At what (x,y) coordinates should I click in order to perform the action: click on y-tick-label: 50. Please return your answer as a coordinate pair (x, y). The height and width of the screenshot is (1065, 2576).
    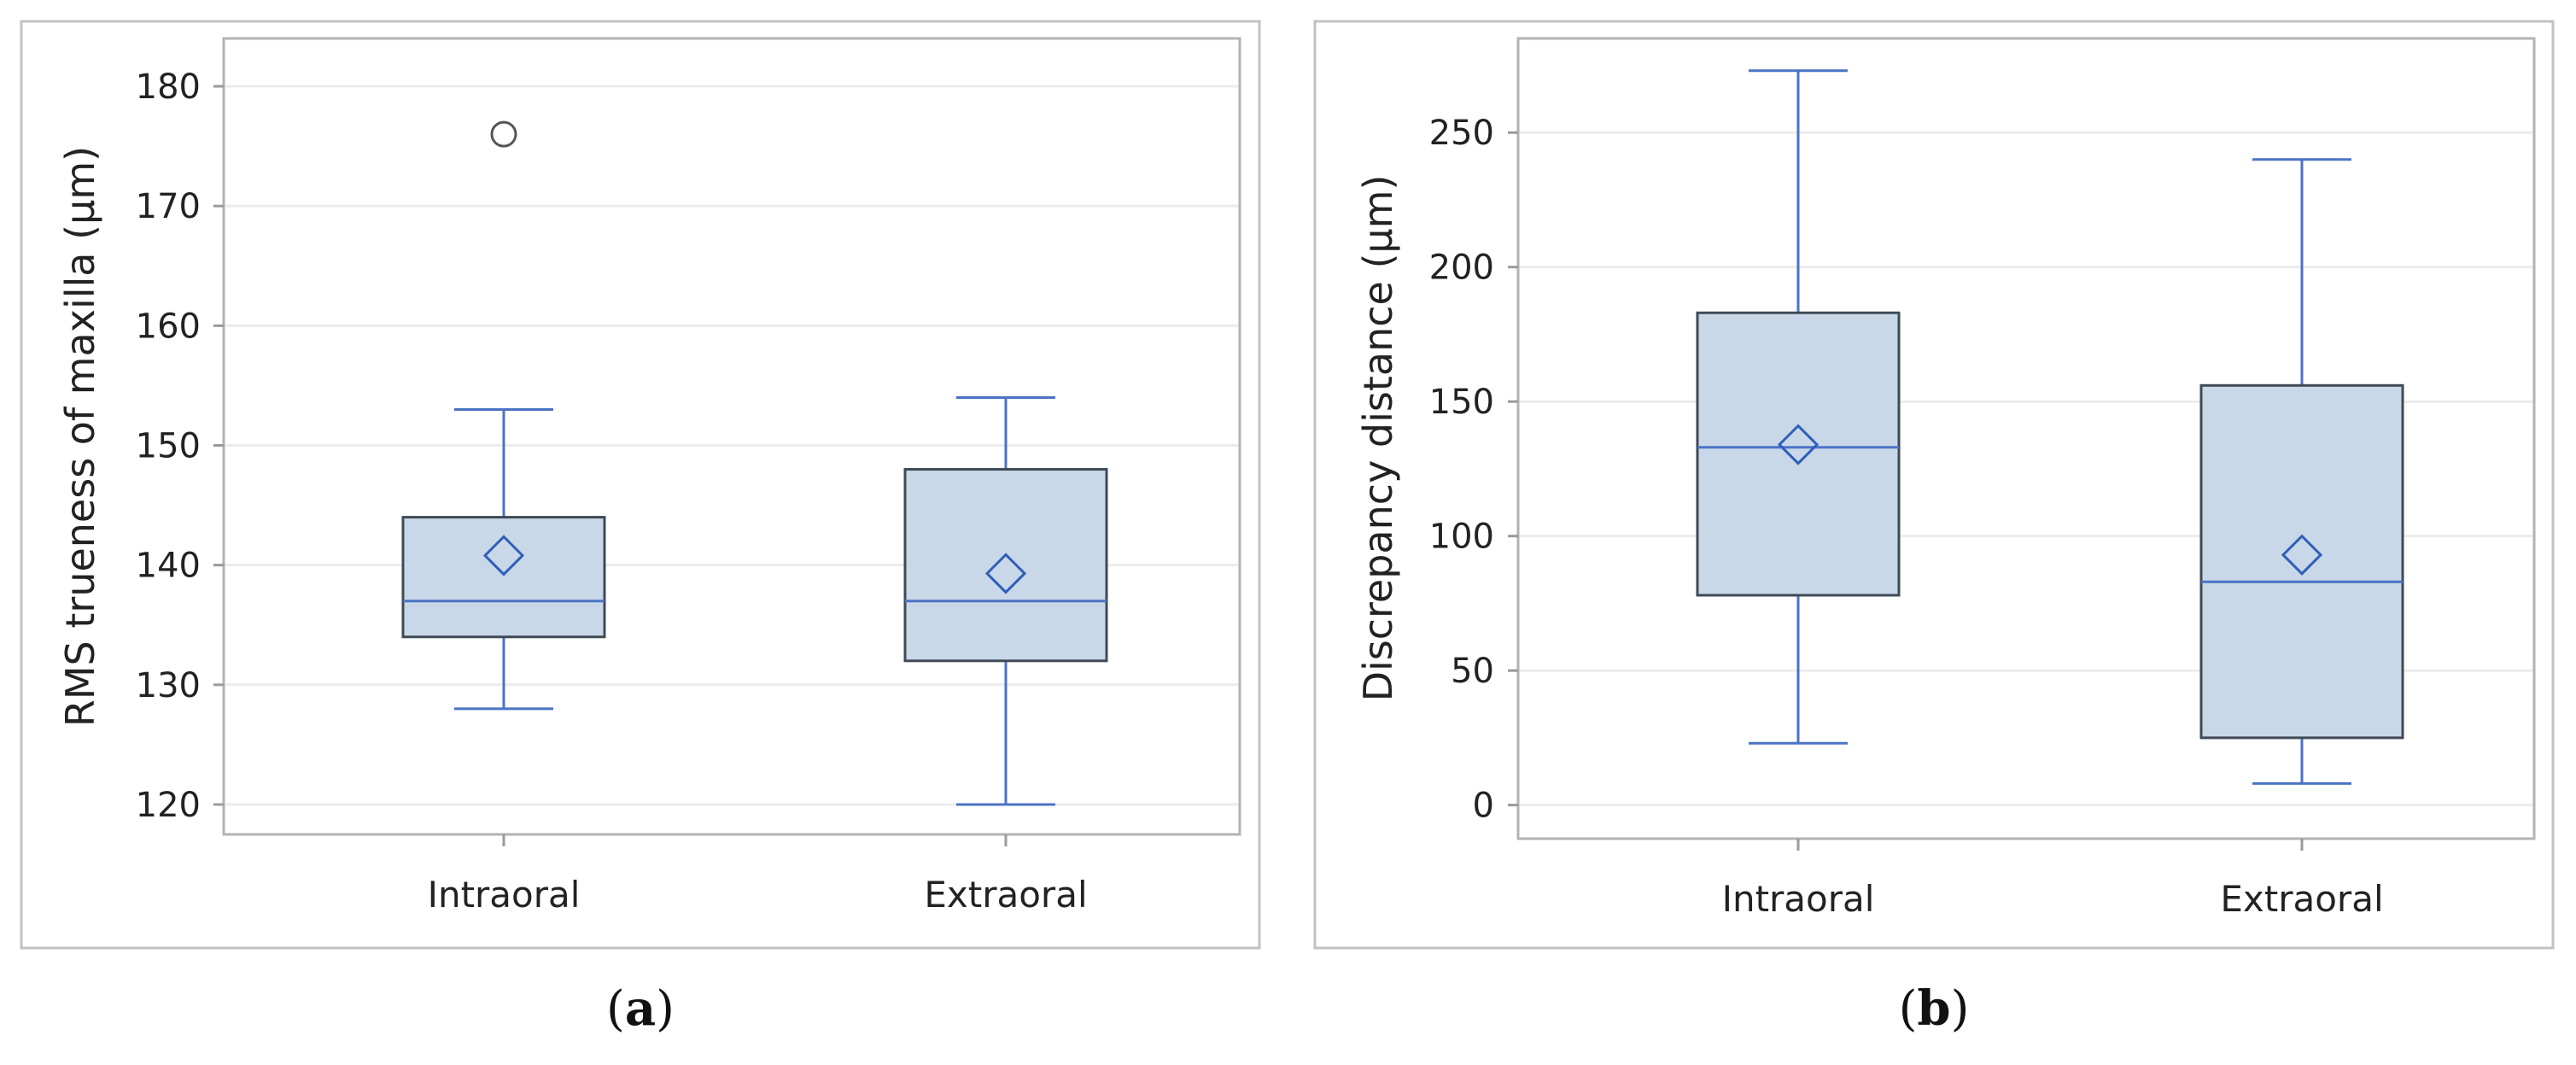
    Looking at the image, I should click on (1472, 671).